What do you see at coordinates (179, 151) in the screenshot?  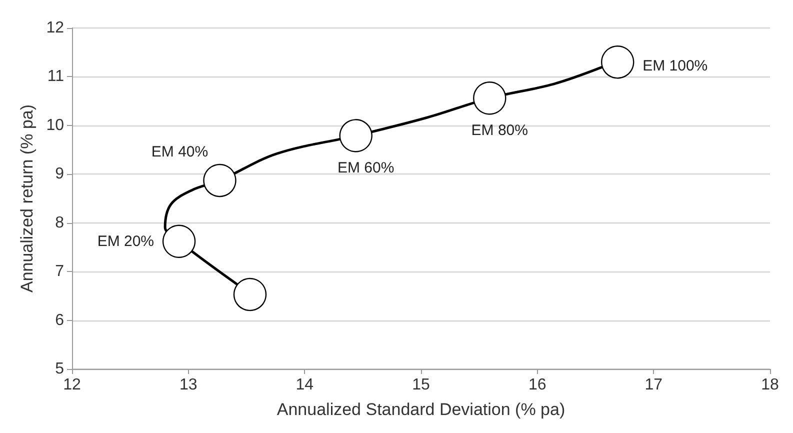 I see `annotation: EM 40%` at bounding box center [179, 151].